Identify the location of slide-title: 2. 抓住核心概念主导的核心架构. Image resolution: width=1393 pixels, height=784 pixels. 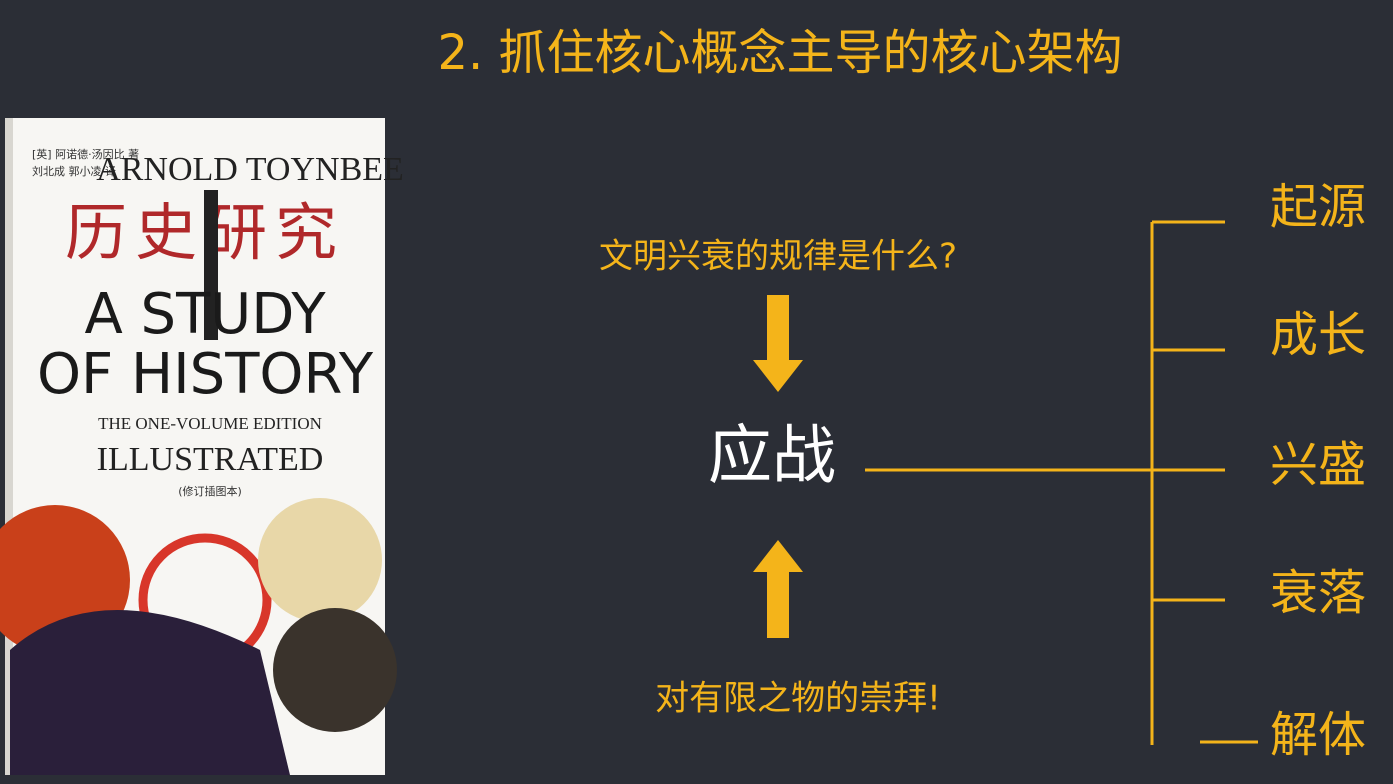
(779, 53).